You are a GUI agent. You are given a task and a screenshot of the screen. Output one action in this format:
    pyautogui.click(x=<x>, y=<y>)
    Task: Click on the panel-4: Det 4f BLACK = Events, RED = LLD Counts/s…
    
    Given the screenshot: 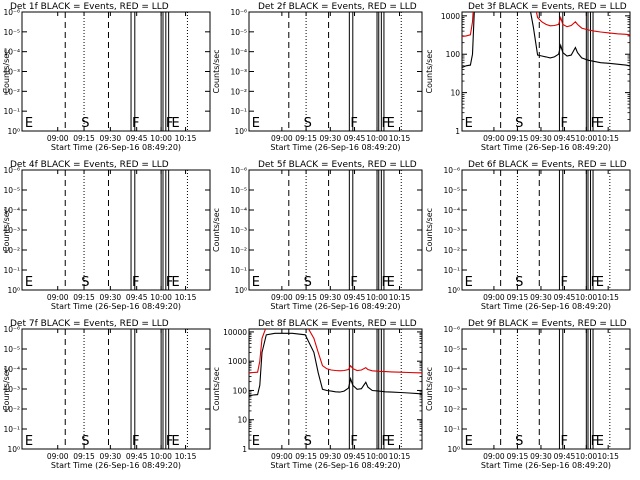 What is the action you would take?
    pyautogui.click(x=106, y=235)
    